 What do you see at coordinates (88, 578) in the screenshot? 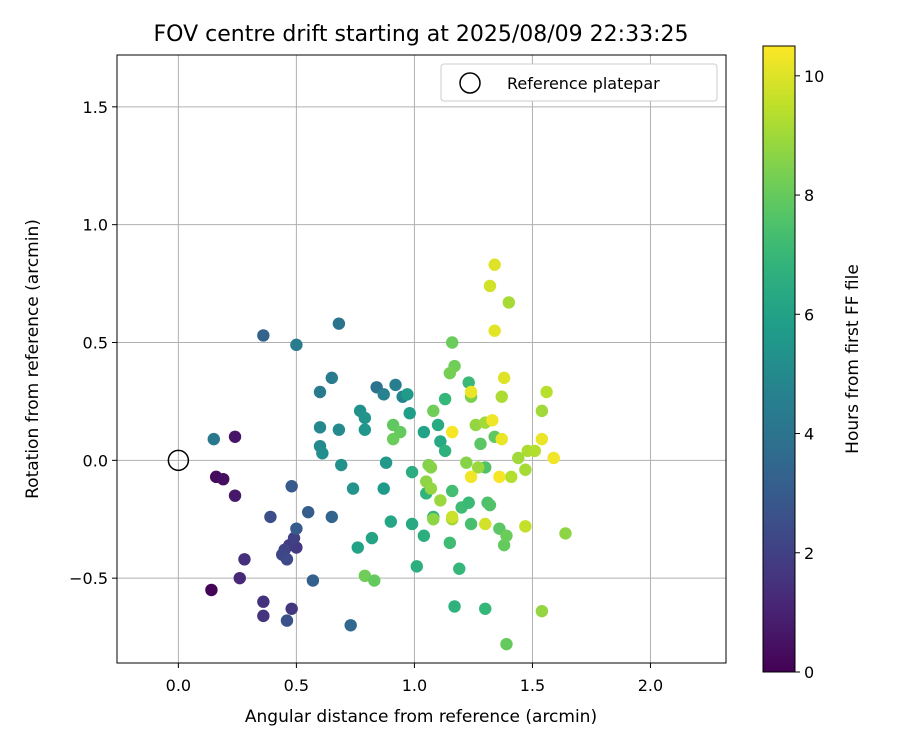
I see `y-tick-label: −0.5` at bounding box center [88, 578].